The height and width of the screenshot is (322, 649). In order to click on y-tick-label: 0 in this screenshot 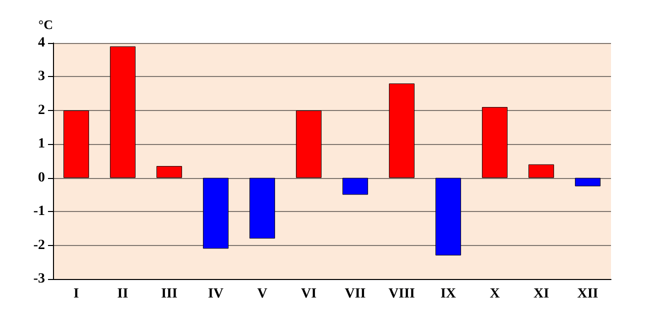, I will do `click(41, 178)`.